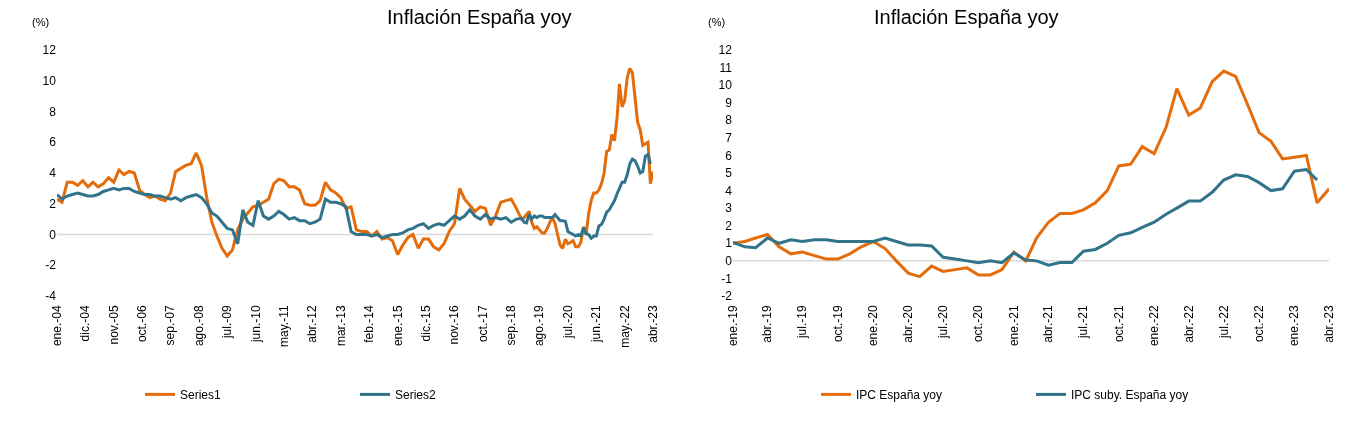 This screenshot has width=1366, height=421. I want to click on x-tick-label: ago.-19, so click(539, 326).